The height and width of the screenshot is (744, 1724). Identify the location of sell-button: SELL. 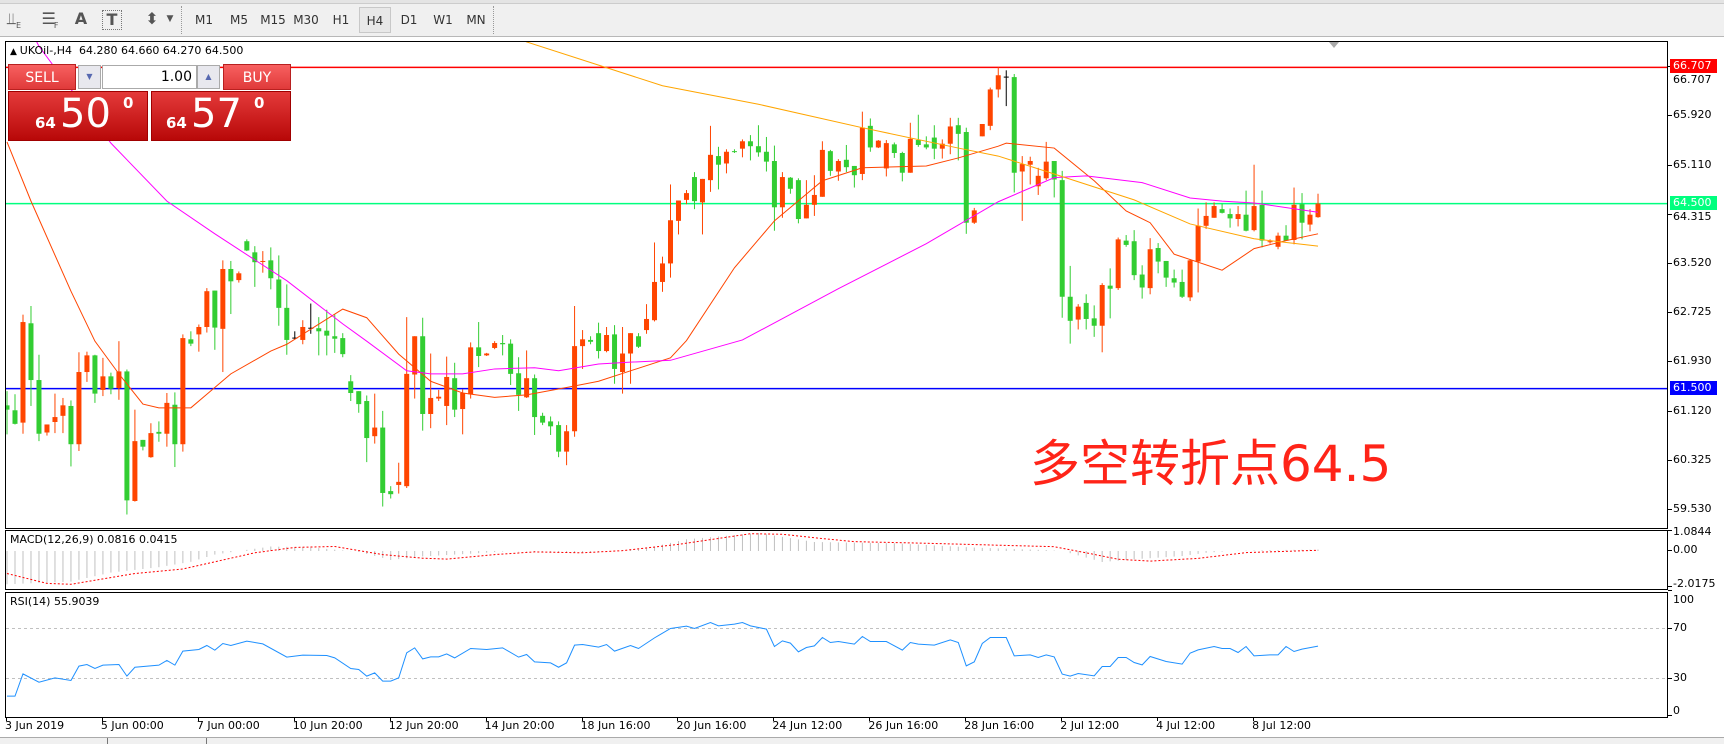
(42, 77).